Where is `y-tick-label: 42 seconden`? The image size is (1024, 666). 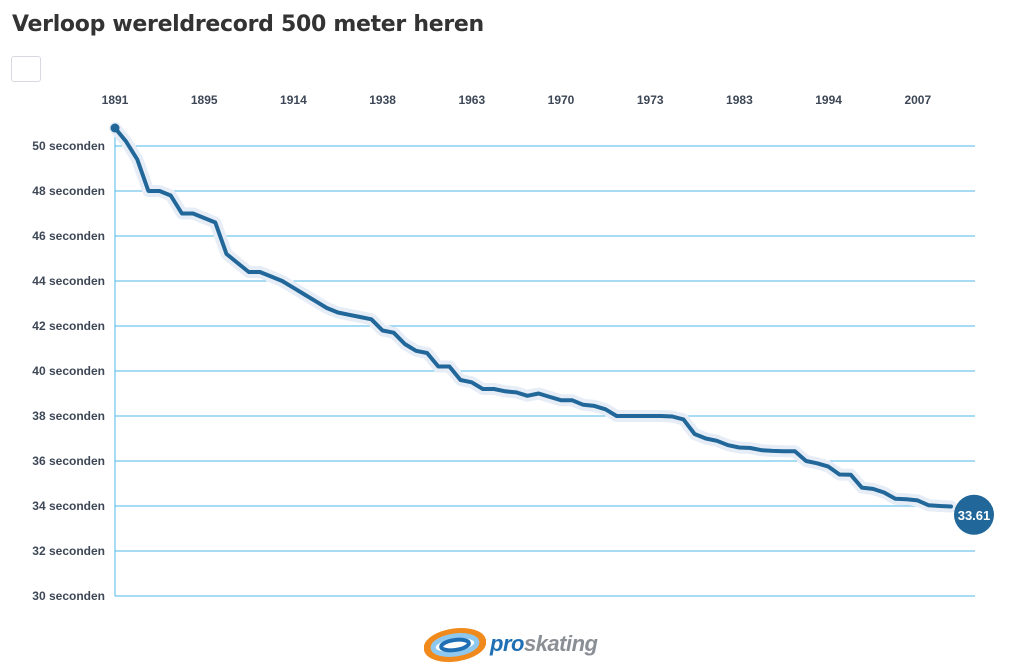 y-tick-label: 42 seconden is located at coordinates (68, 326).